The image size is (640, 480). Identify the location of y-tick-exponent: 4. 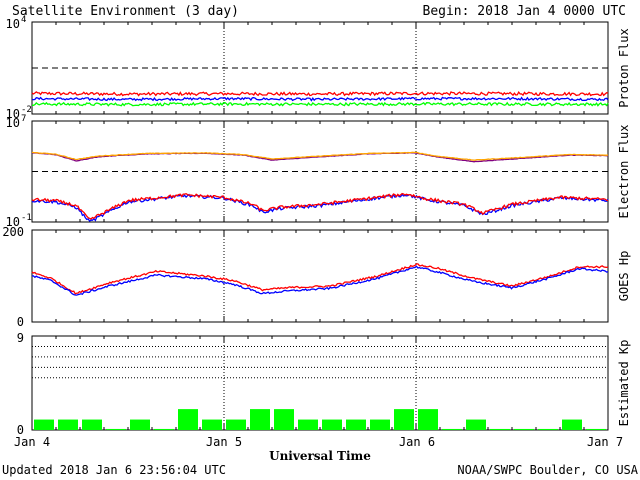
(23, 20).